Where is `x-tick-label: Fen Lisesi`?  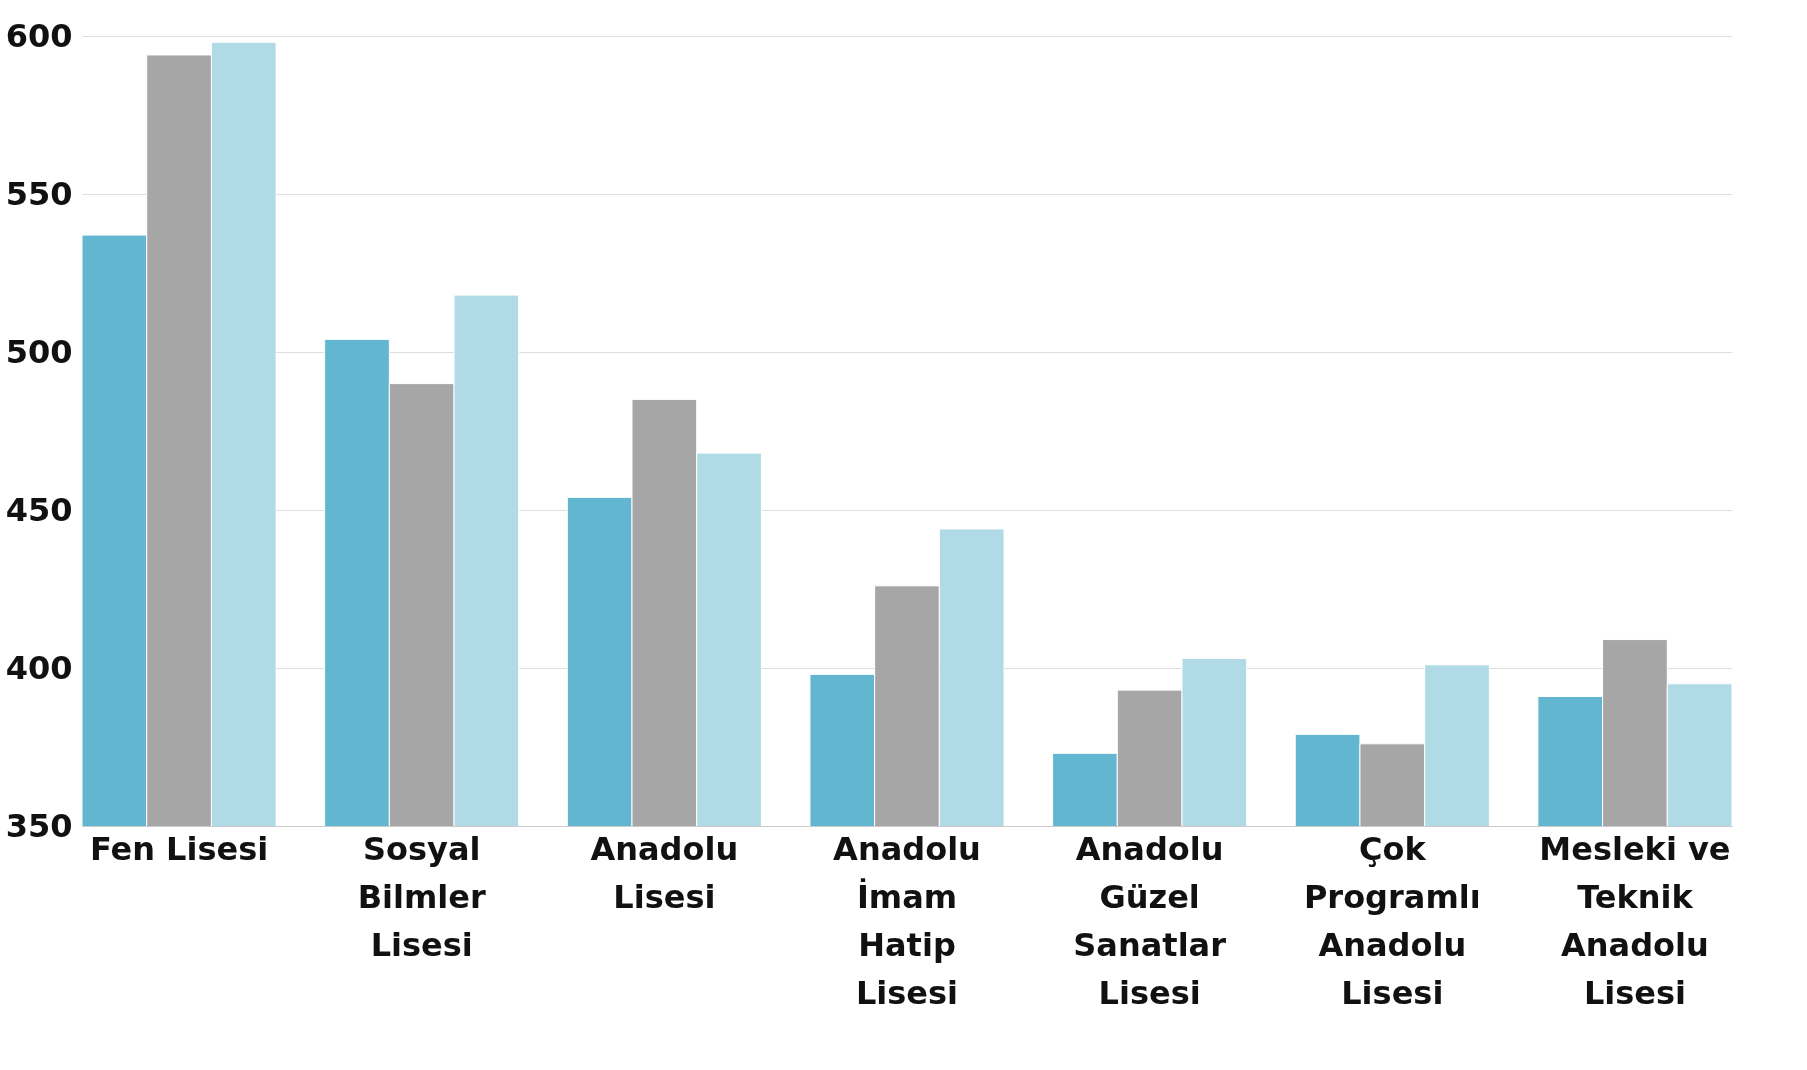
x-tick-label: Fen Lisesi is located at coordinates (179, 848).